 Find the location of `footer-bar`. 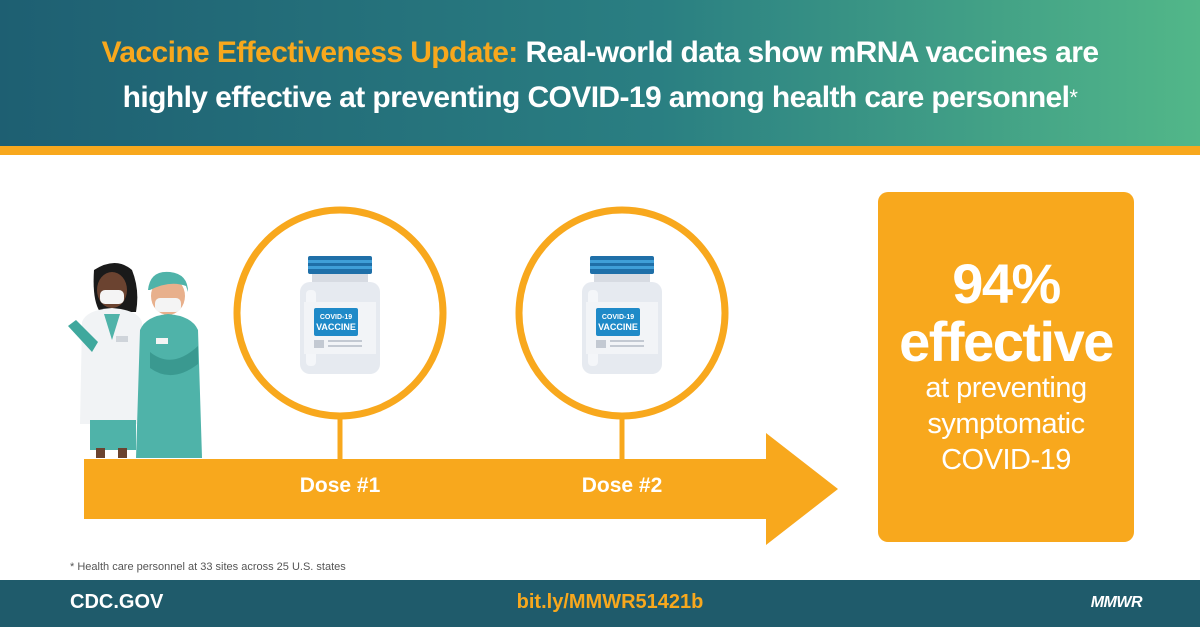

footer-bar is located at coordinates (600, 603).